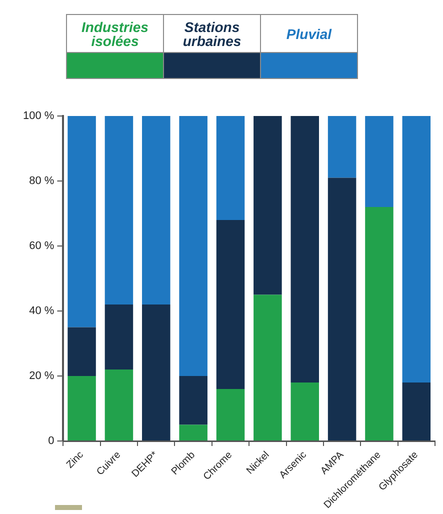 This screenshot has width=443, height=514. What do you see at coordinates (41, 376) in the screenshot?
I see `y-tick-label: 20 %` at bounding box center [41, 376].